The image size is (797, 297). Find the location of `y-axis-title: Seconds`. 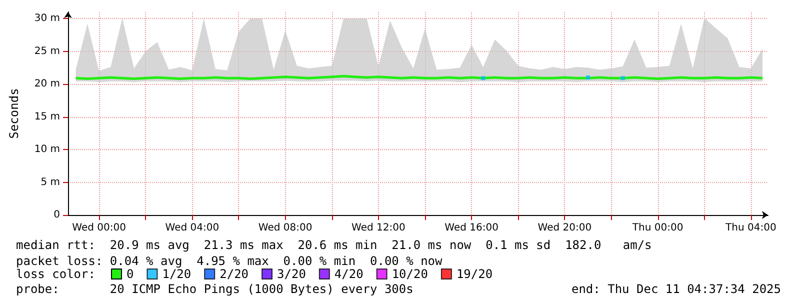

y-axis-title: Seconds is located at coordinates (14, 113).